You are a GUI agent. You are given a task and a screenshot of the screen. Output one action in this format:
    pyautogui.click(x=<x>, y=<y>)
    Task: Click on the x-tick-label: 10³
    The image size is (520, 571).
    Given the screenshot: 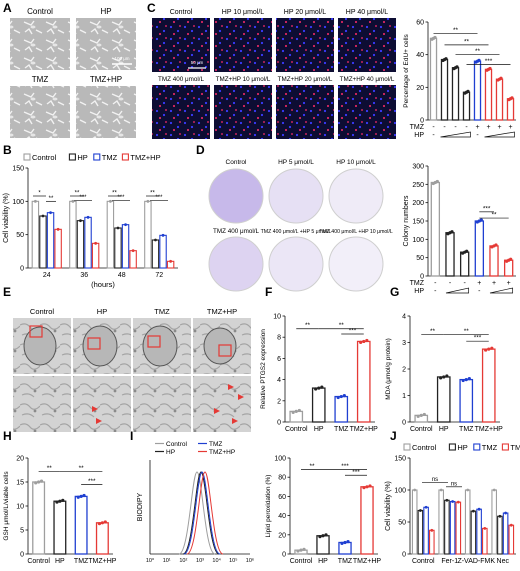 What is the action you would take?
    pyautogui.click(x=200, y=561)
    